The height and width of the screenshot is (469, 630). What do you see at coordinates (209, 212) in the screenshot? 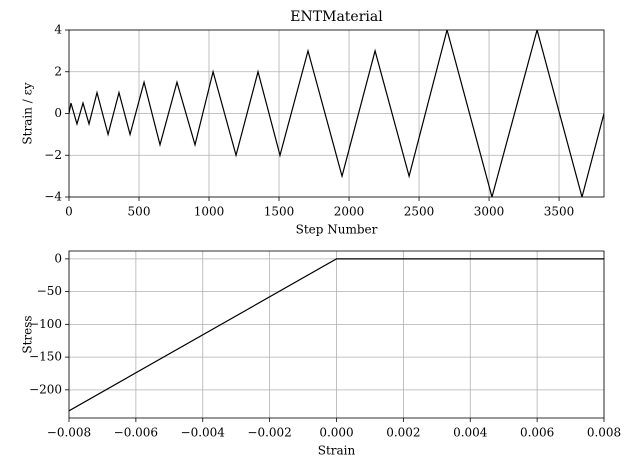
I see `x-tick-label: 1000` at bounding box center [209, 212].